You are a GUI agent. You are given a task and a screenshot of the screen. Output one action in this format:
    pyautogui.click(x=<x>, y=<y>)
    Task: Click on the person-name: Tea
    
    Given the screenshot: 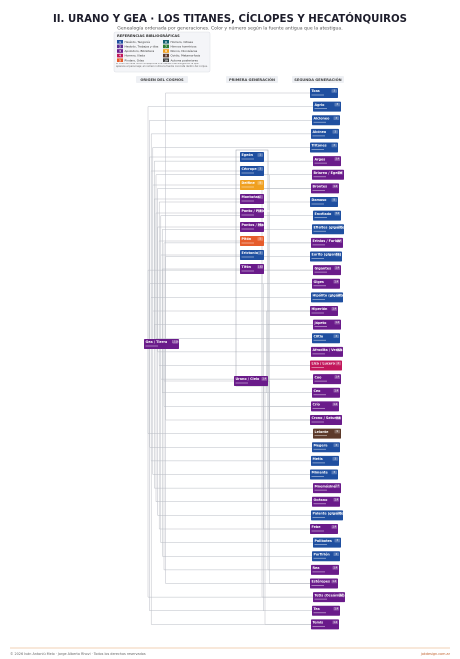 What is the action you would take?
    pyautogui.click(x=317, y=609)
    